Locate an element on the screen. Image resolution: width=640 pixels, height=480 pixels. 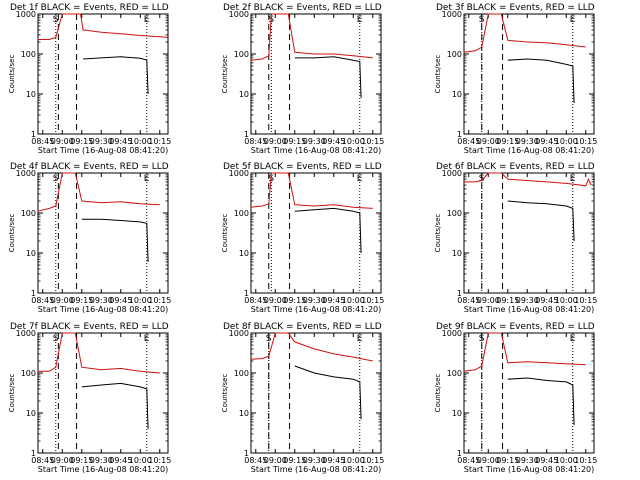
chart-title: Det 8f BLACK = Events, RED = LLD is located at coordinates (302, 327).